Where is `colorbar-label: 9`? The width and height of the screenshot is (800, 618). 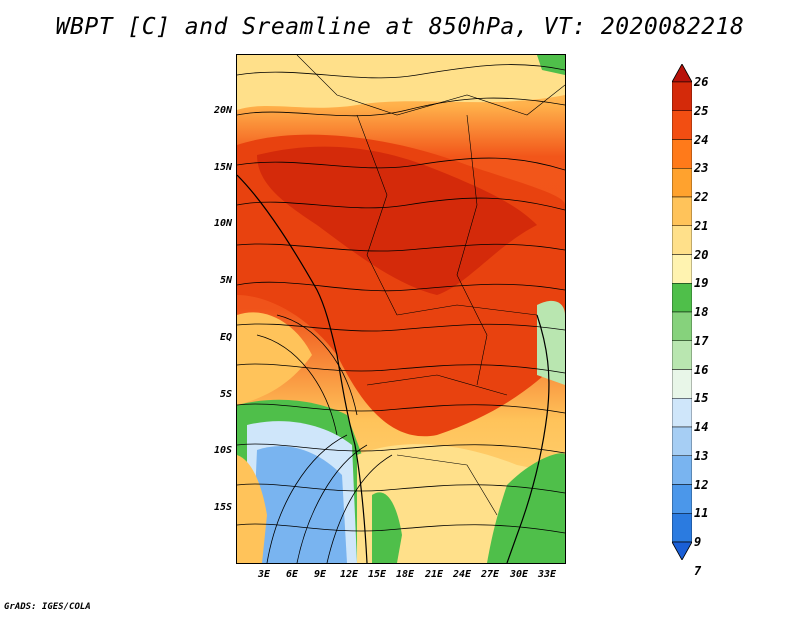
colorbar-label: 9 is located at coordinates (698, 542).